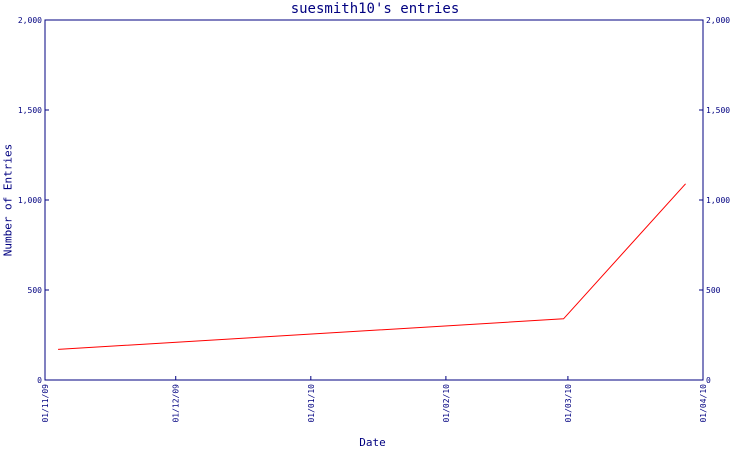 The width and height of the screenshot is (750, 450). What do you see at coordinates (718, 20) in the screenshot?
I see `y-tick-label-right: 2,000` at bounding box center [718, 20].